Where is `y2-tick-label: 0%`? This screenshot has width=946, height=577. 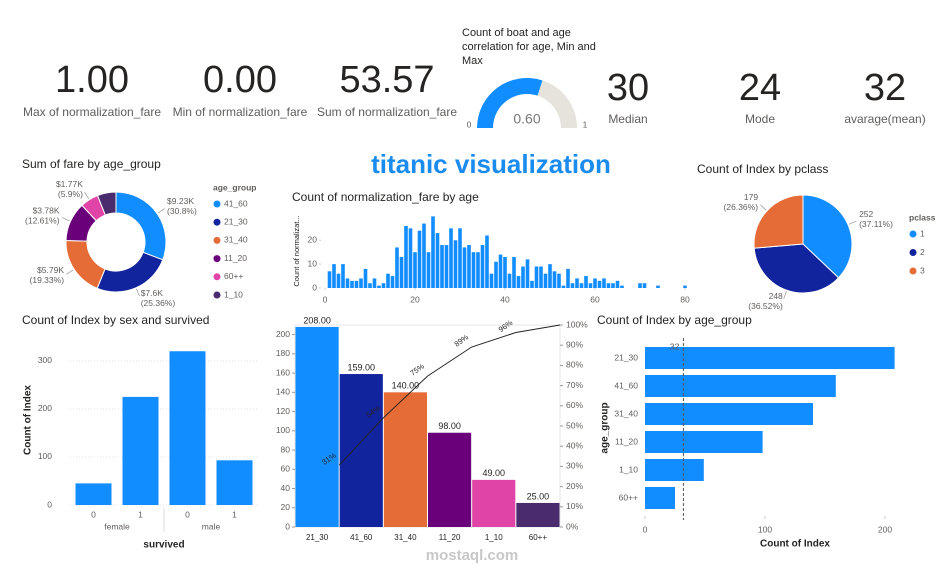
y2-tick-label: 0% is located at coordinates (572, 526).